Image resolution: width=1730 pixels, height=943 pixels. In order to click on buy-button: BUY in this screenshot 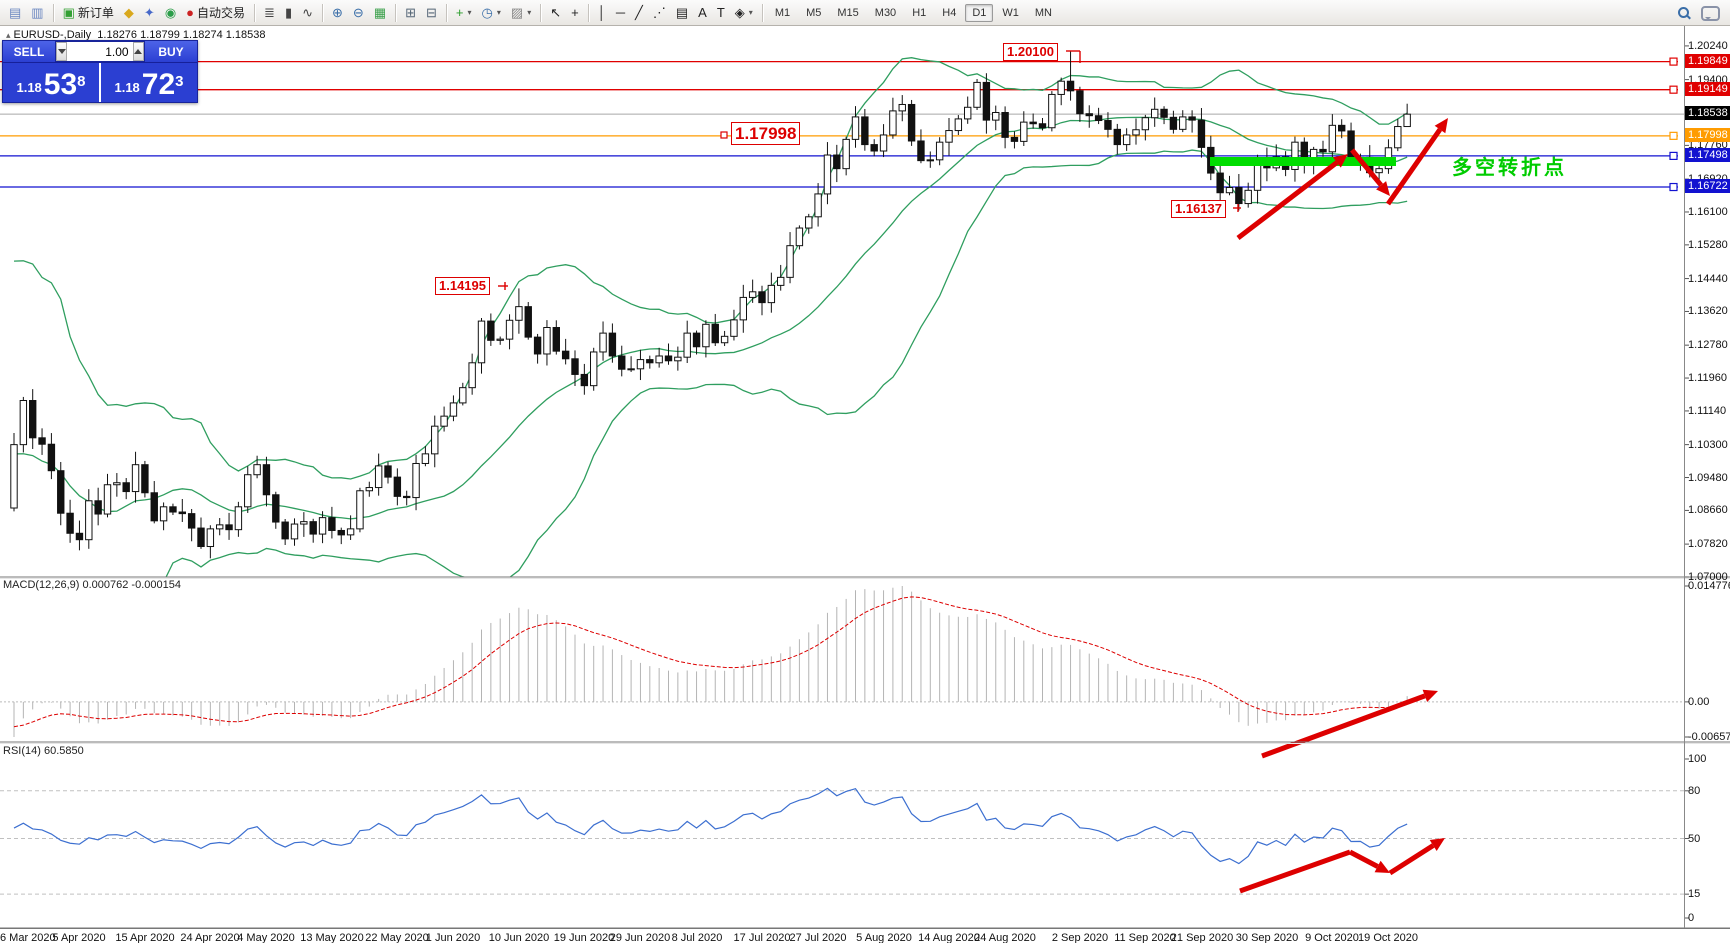, I will do `click(171, 51)`.